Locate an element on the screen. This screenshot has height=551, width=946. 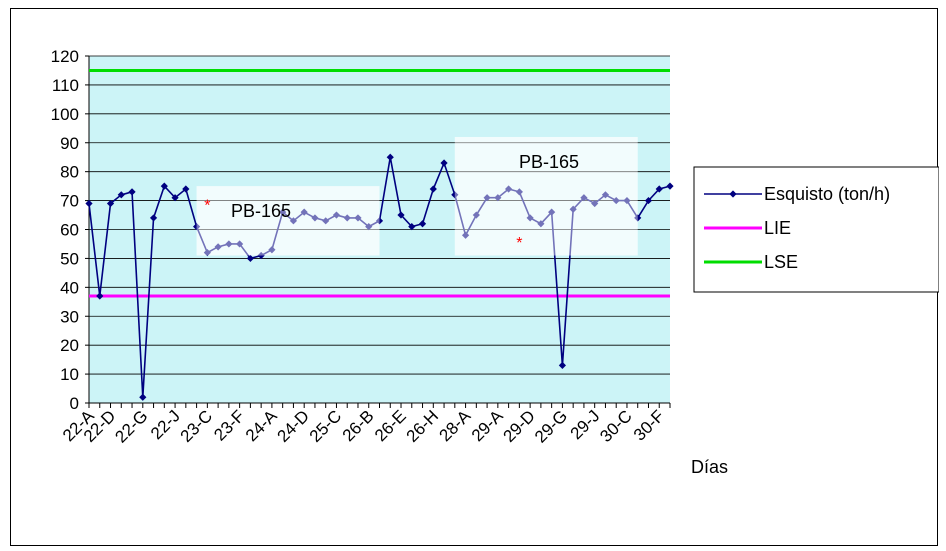
x-tick-label: 22-G is located at coordinates (131, 426).